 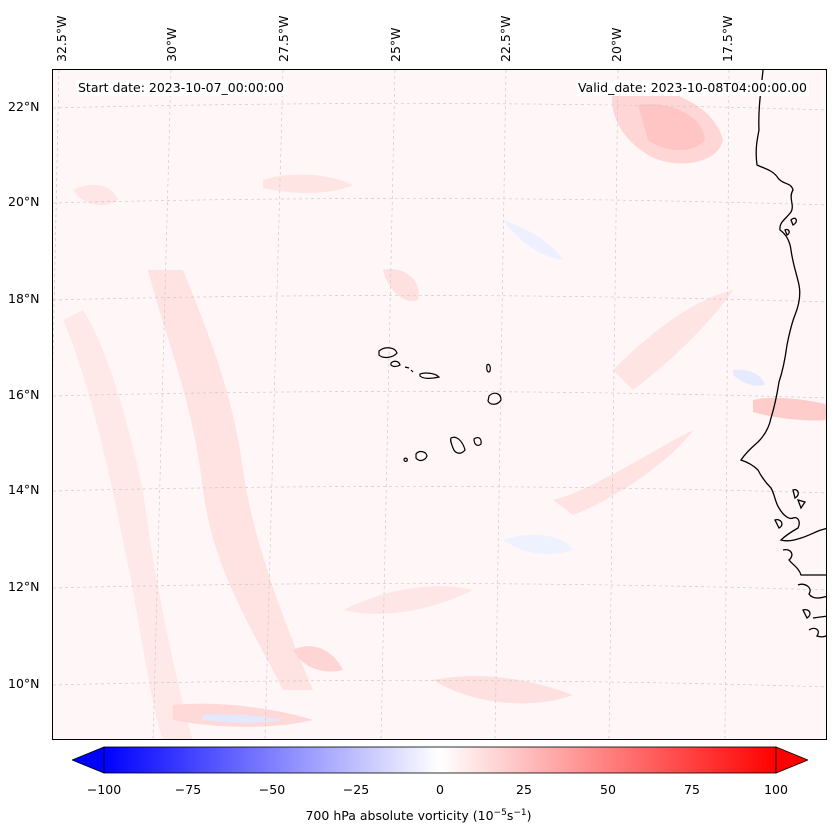 I want to click on lon-label-17-5w: 17.5°W, so click(x=727, y=38).